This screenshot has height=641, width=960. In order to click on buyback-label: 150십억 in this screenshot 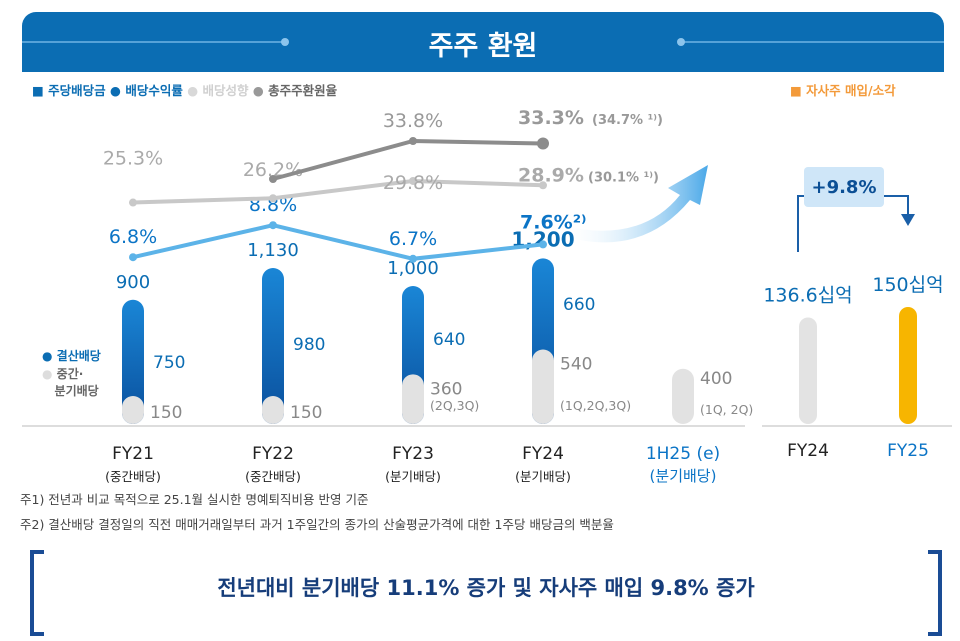, I will do `click(907, 285)`.